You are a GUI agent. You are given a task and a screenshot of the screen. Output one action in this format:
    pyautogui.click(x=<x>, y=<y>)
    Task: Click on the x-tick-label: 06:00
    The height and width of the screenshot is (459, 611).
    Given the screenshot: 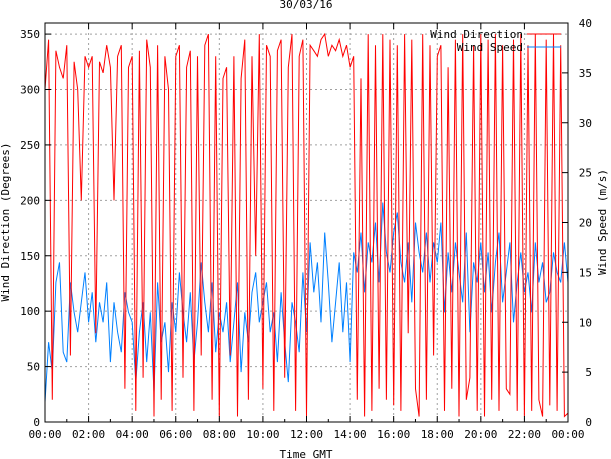 What is the action you would take?
    pyautogui.click(x=175, y=434)
    